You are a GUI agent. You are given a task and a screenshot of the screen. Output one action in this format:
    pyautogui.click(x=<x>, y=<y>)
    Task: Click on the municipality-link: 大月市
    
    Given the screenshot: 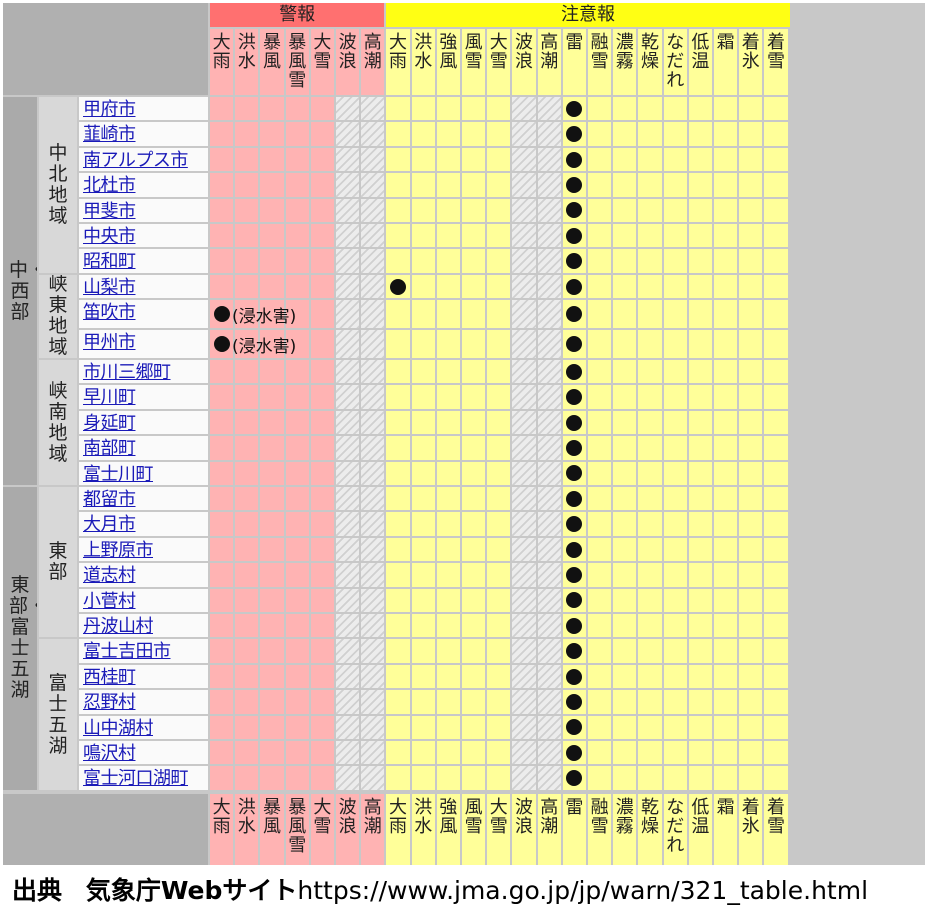 What is the action you would take?
    pyautogui.click(x=109, y=525)
    